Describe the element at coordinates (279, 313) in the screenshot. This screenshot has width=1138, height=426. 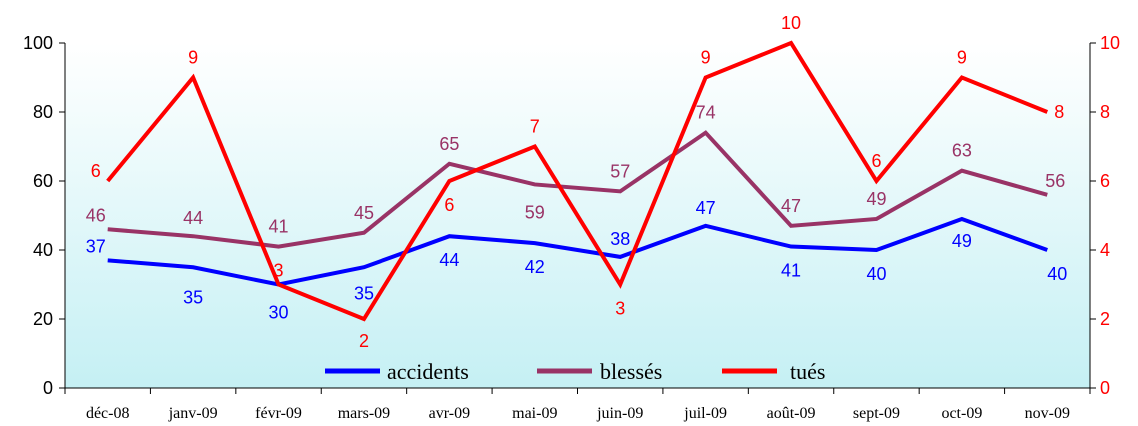
I see `data-label-accidents: 30` at that location.